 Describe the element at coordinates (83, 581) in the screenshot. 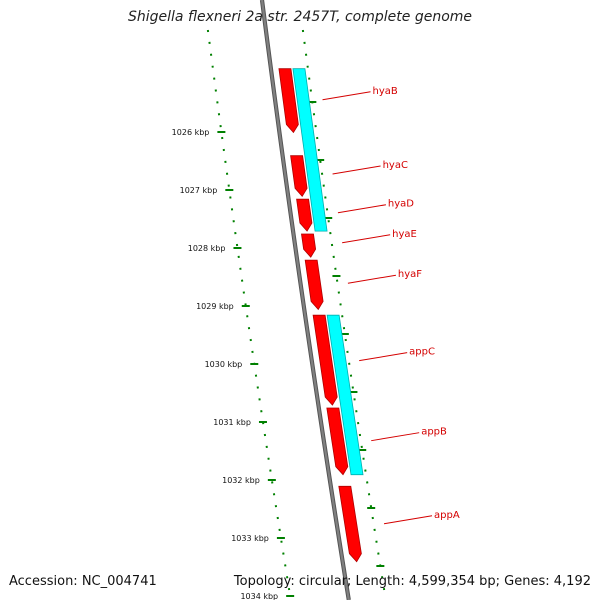

I see `accession-label: Accession: NC_004741` at that location.